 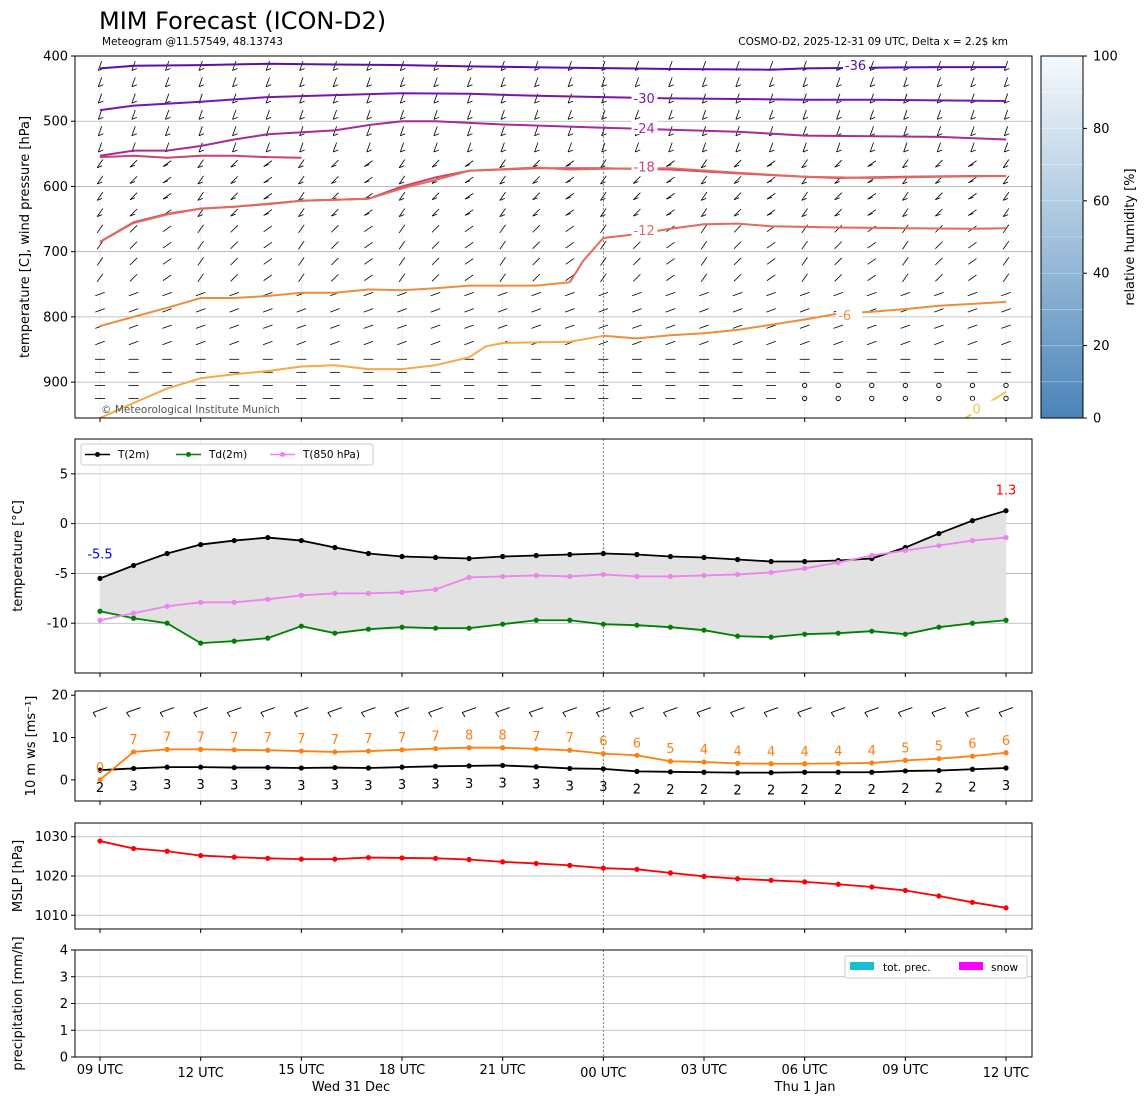 What do you see at coordinates (51, 877) in the screenshot?
I see `y-tick-label: 1020` at bounding box center [51, 877].